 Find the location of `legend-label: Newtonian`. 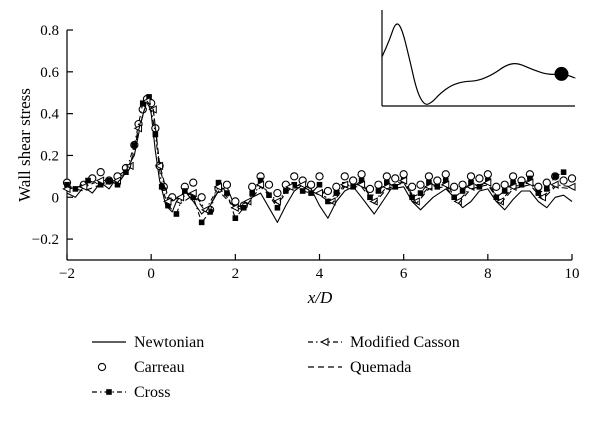

legend-label: Newtonian is located at coordinates (169, 342).